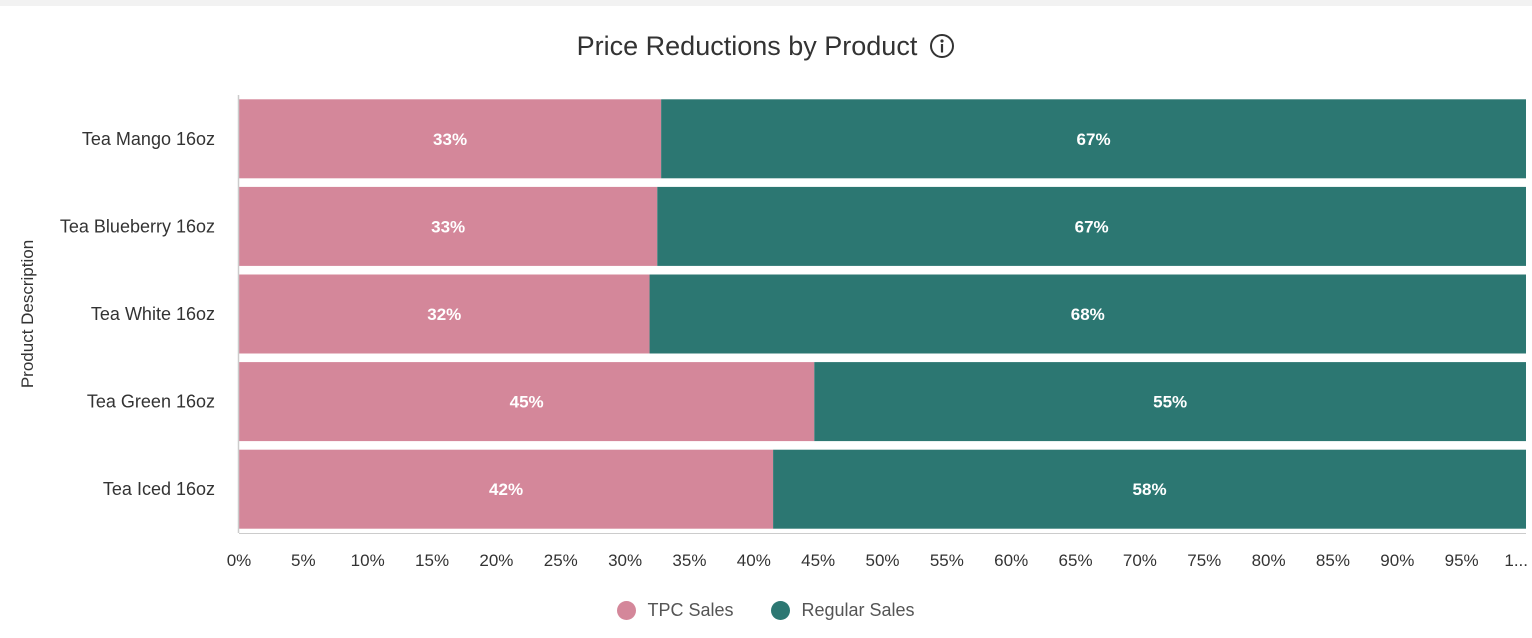 The width and height of the screenshot is (1532, 638). Describe the element at coordinates (496, 560) in the screenshot. I see `x-tick-label: 20%` at that location.